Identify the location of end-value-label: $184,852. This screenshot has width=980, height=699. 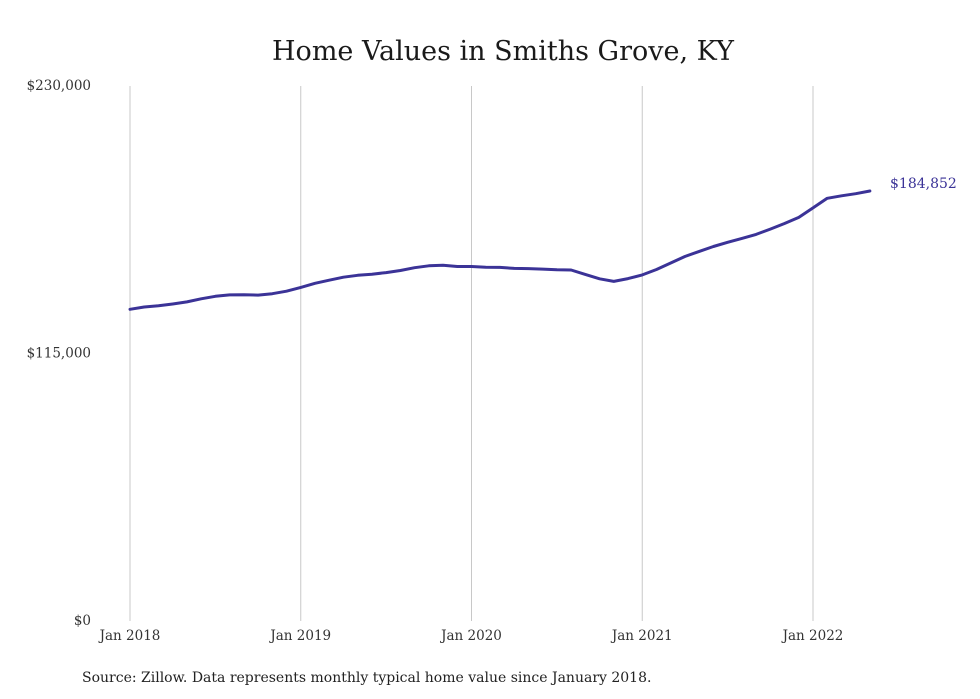
(923, 184).